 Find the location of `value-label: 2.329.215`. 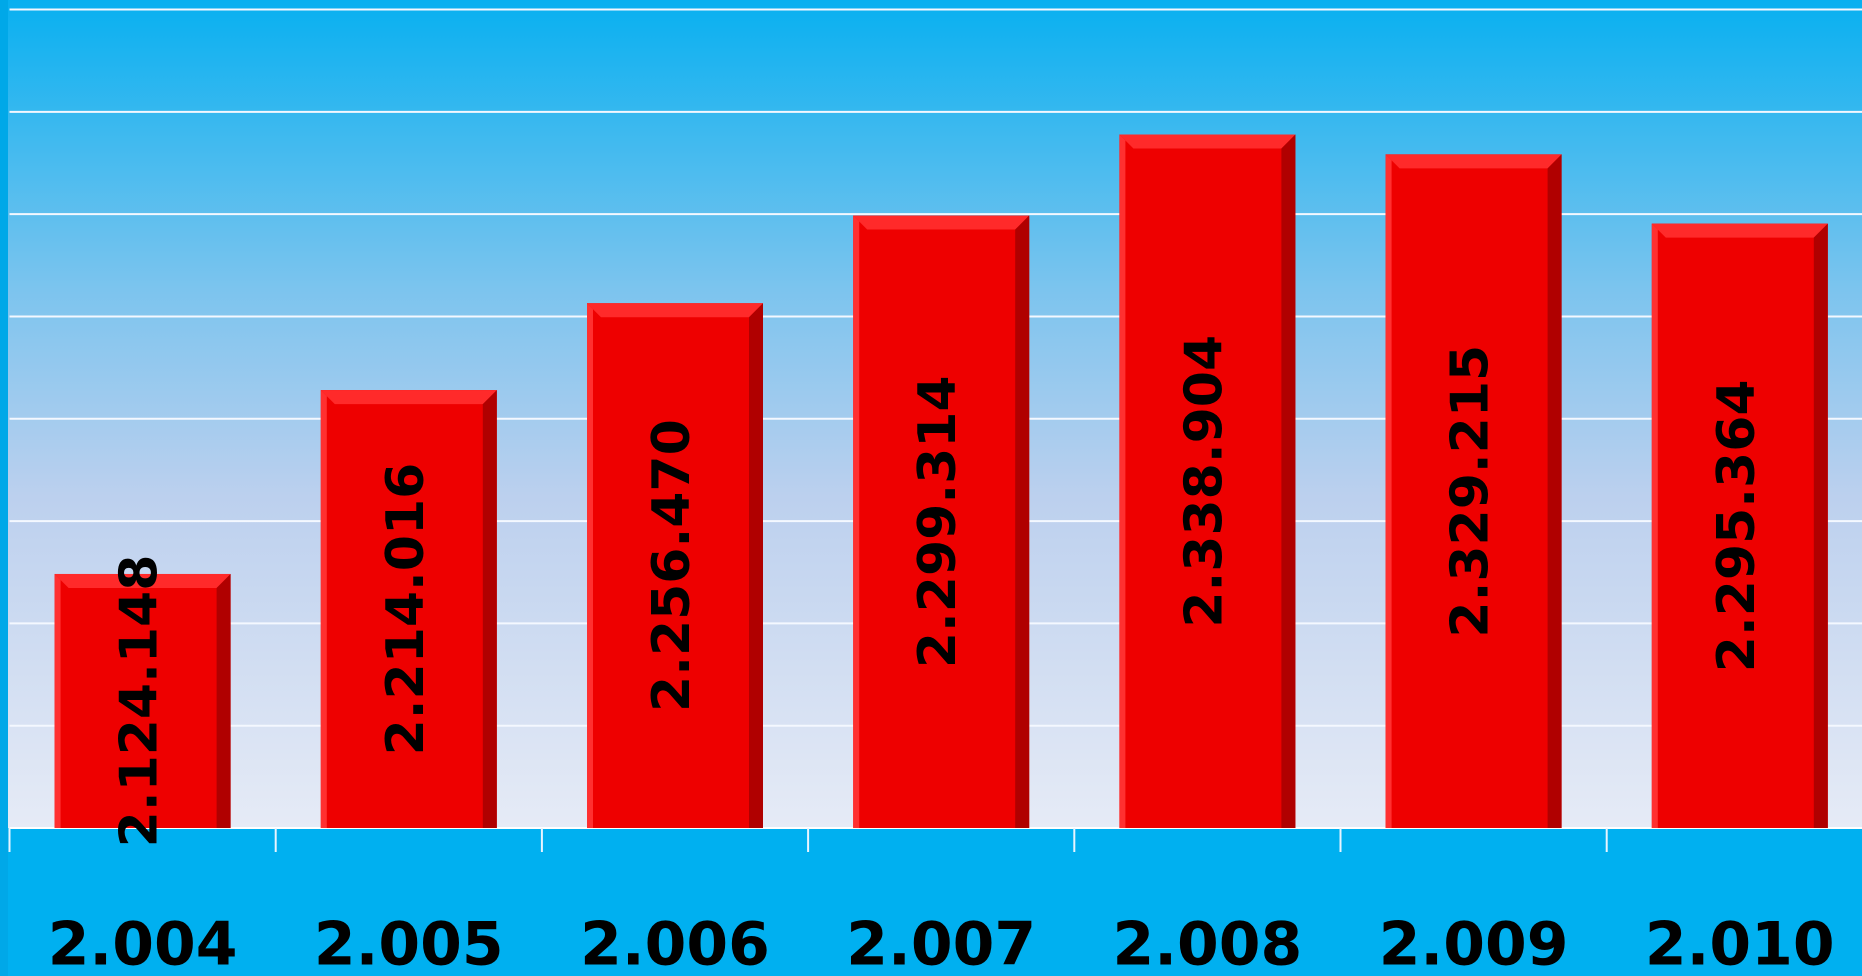

value-label: 2.329.215 is located at coordinates (1471, 491).